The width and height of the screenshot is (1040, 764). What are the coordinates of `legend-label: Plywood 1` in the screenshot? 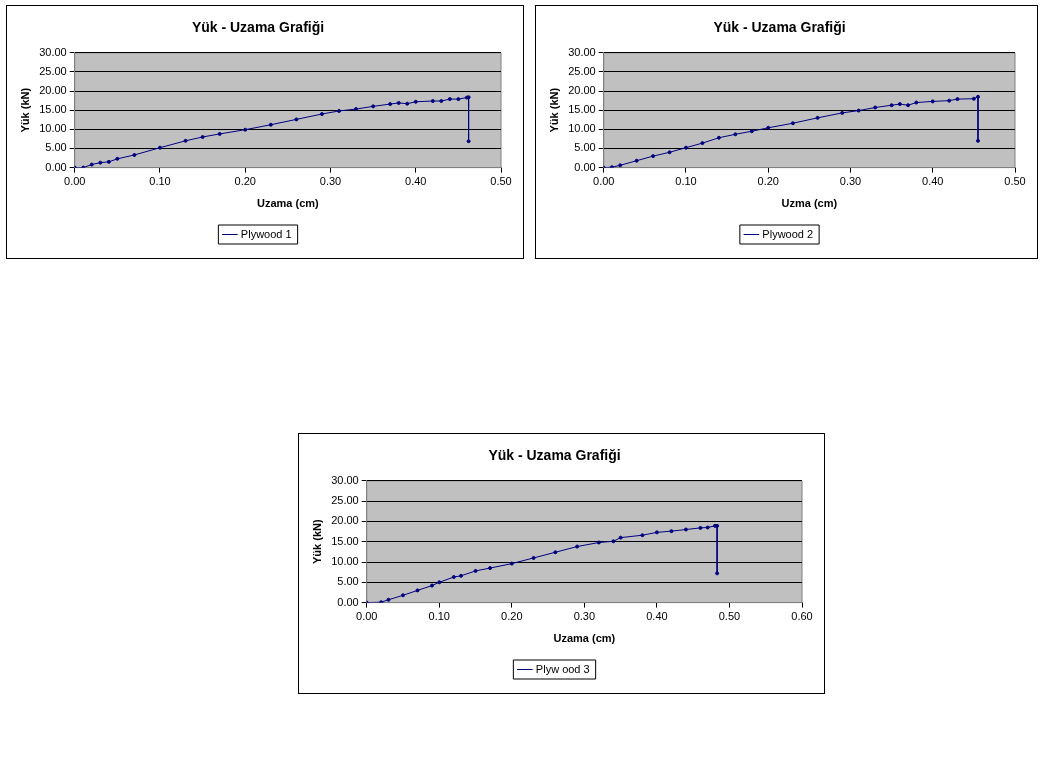 It's located at (266, 233).